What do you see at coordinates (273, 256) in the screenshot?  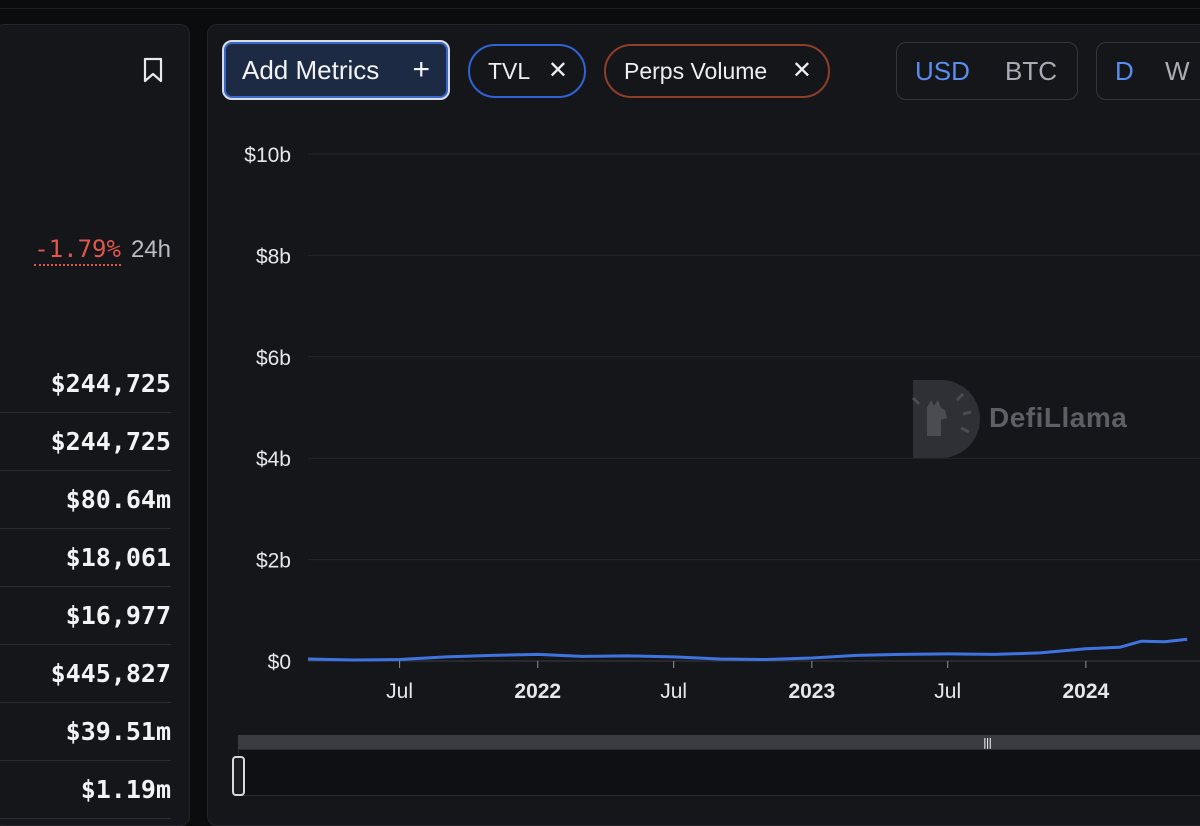 I see `y-tick-label: $8b` at bounding box center [273, 256].